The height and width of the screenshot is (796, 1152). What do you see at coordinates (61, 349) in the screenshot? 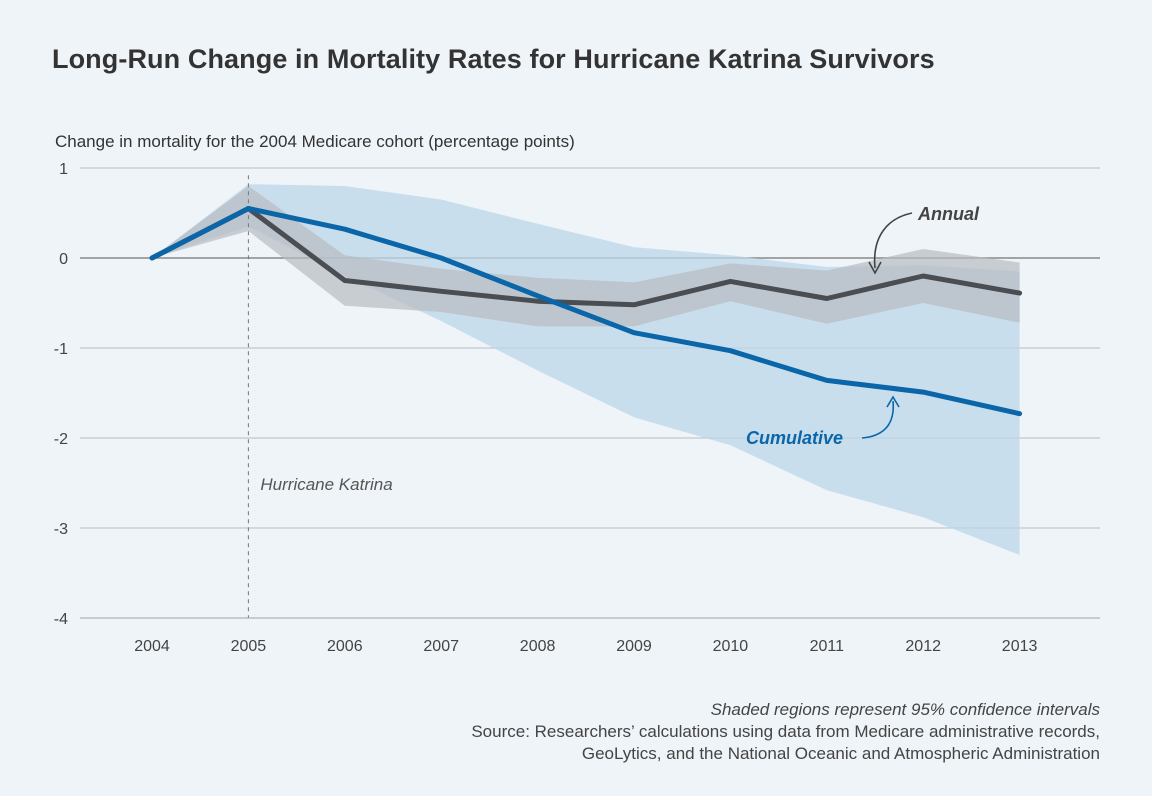
I see `y-tick-label: -1` at bounding box center [61, 349].